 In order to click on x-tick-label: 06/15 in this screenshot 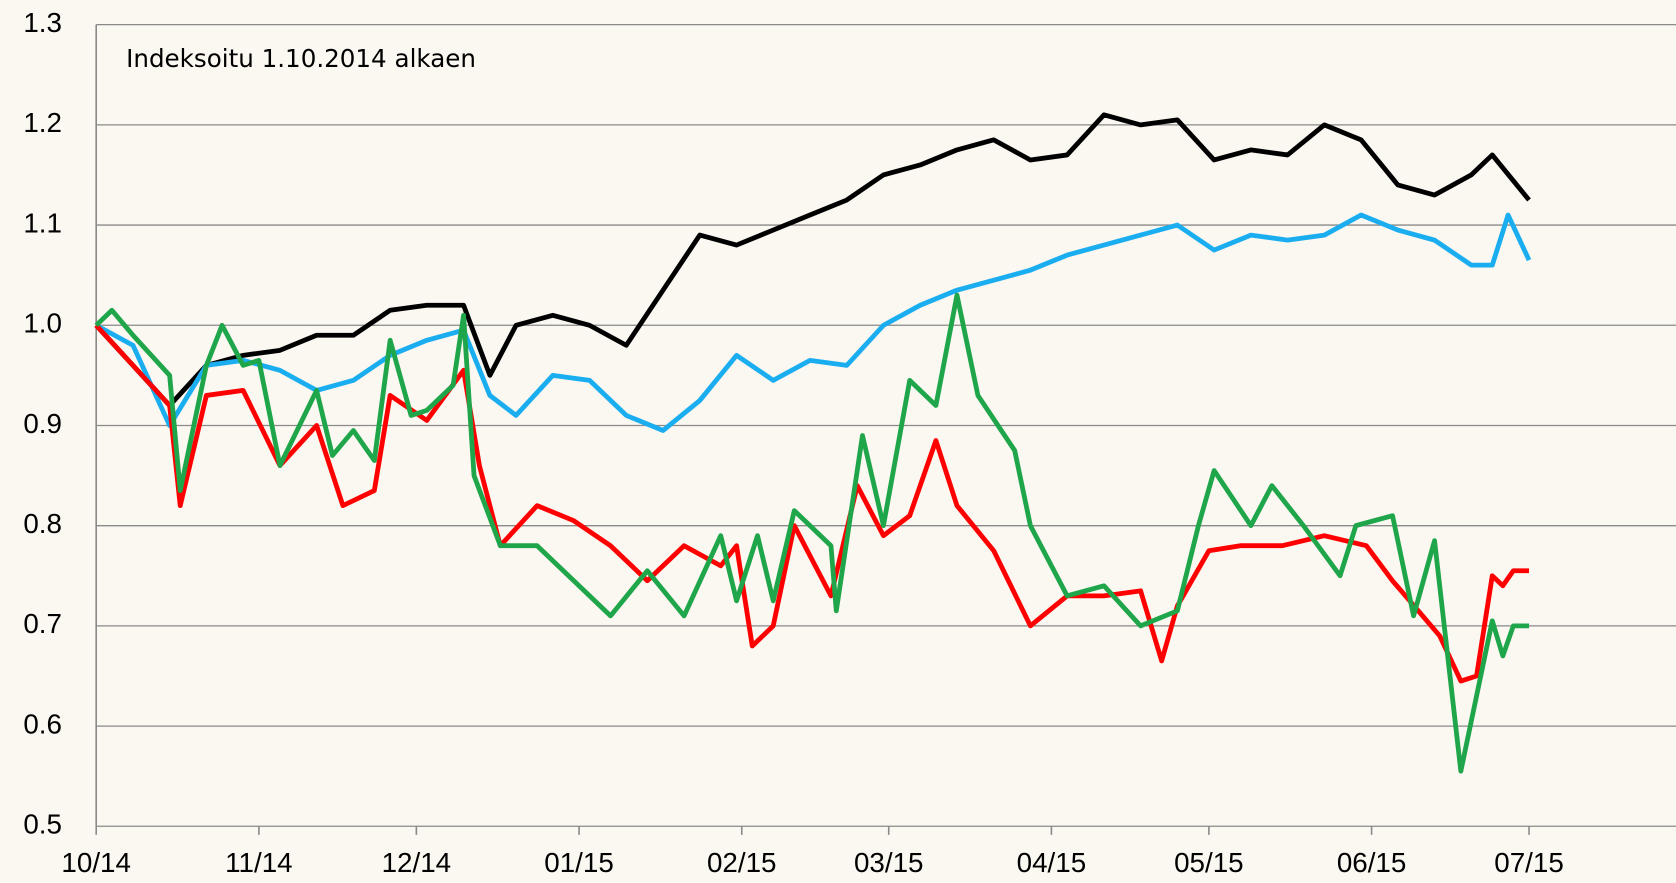, I will do `click(1372, 862)`.